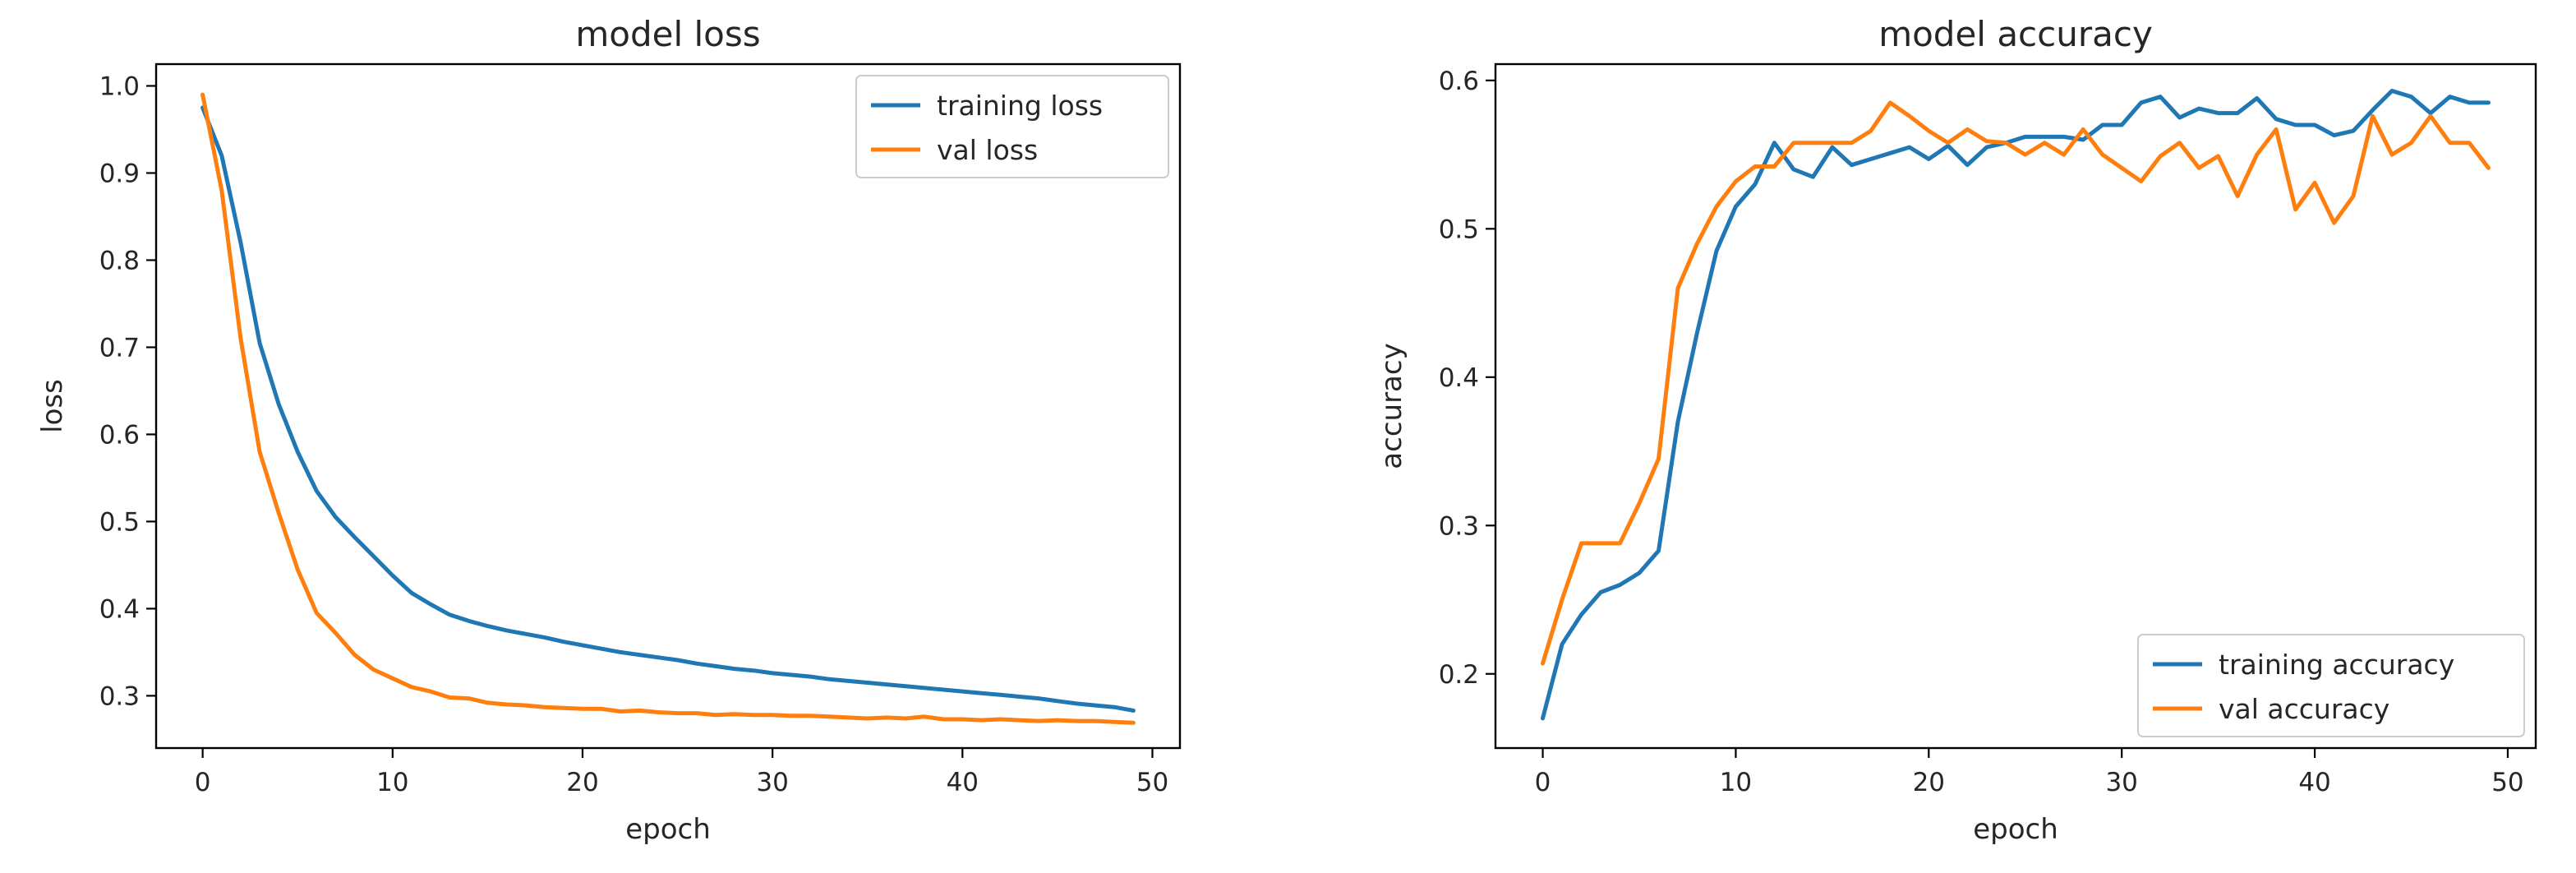 The image size is (2576, 873). What do you see at coordinates (2304, 709) in the screenshot?
I see `accuracy-legend-label-1: val accuracy` at bounding box center [2304, 709].